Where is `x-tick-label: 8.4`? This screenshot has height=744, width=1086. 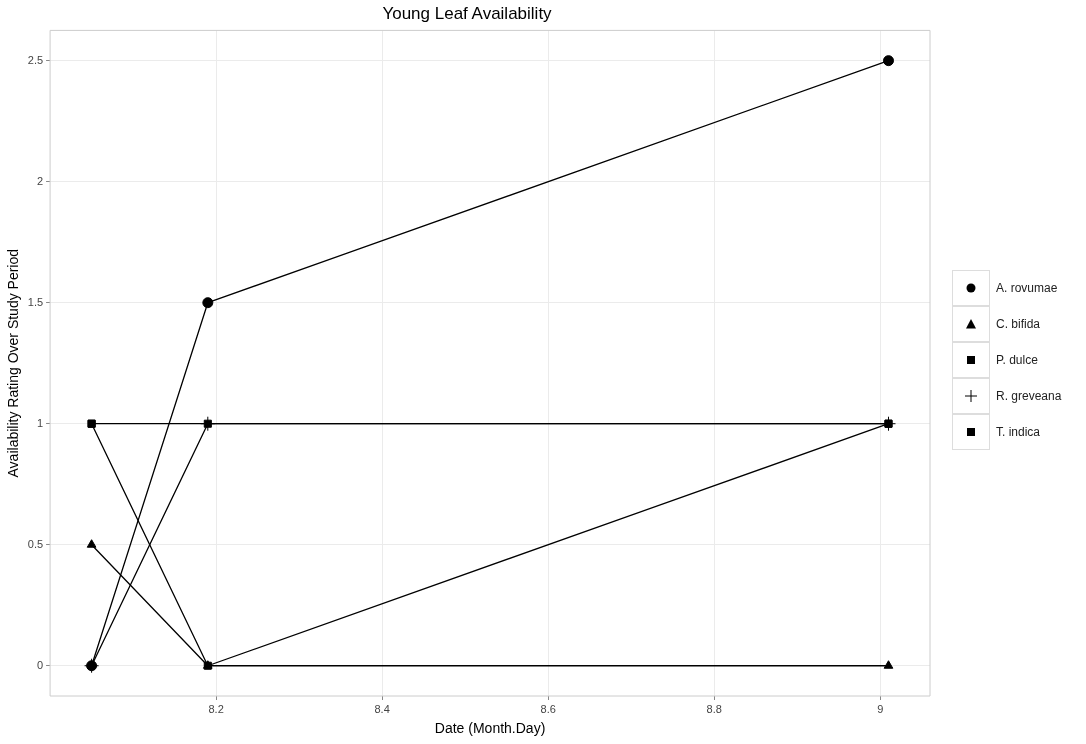
x-tick-label: 8.4 is located at coordinates (382, 708).